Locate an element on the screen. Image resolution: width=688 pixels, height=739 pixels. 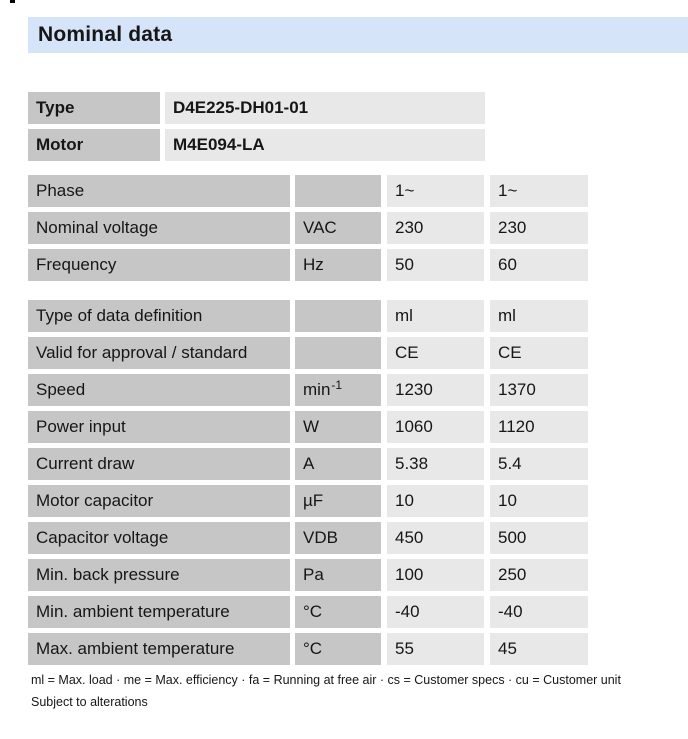
spec-value-cell-50hz: 450 is located at coordinates (435, 538).